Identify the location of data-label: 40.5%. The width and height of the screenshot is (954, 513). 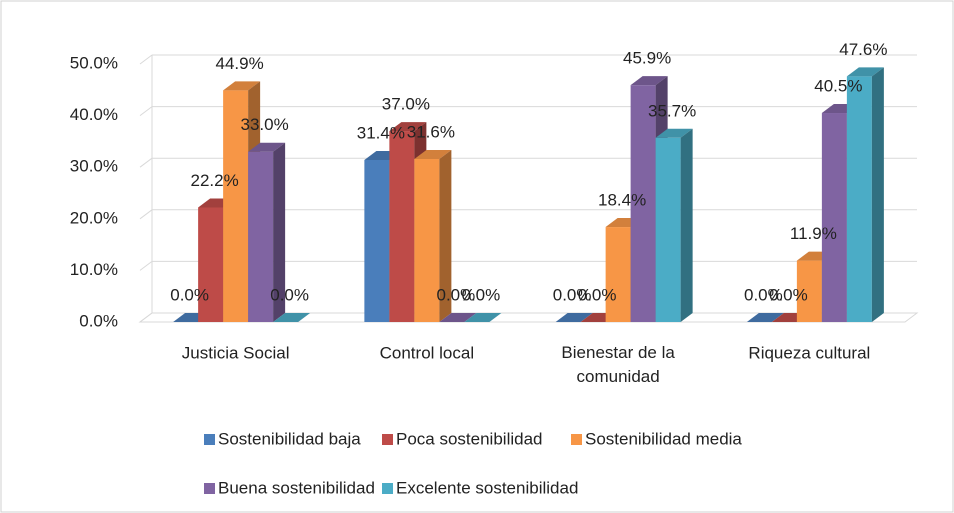
(838, 86).